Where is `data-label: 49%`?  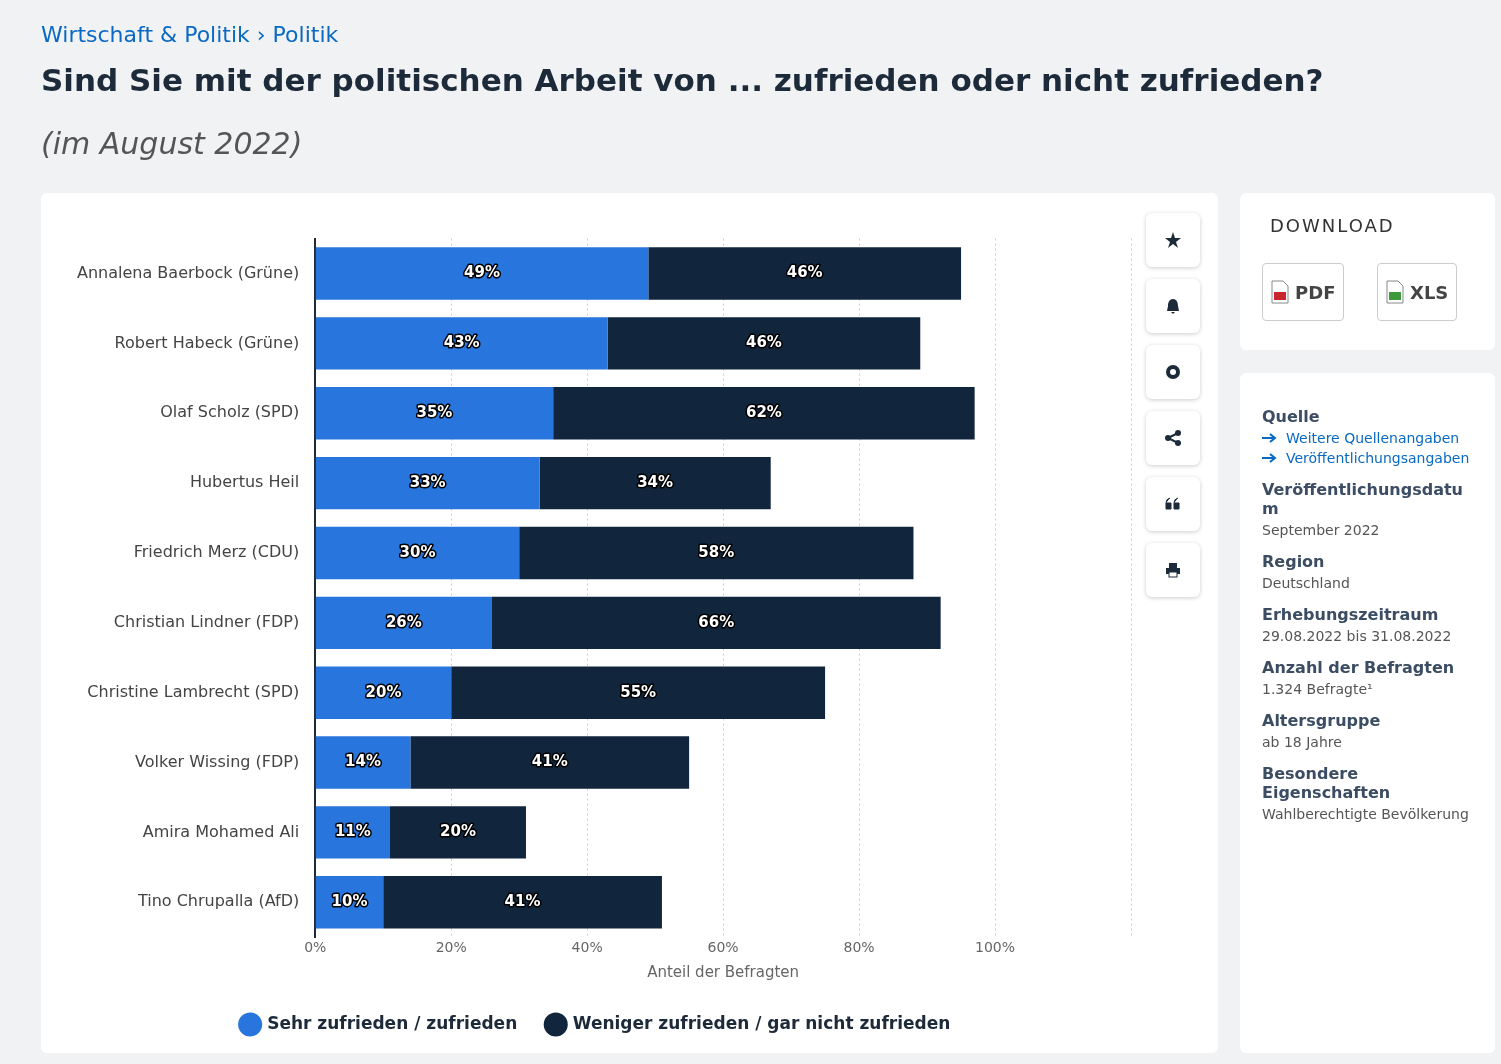 data-label: 49% is located at coordinates (482, 272).